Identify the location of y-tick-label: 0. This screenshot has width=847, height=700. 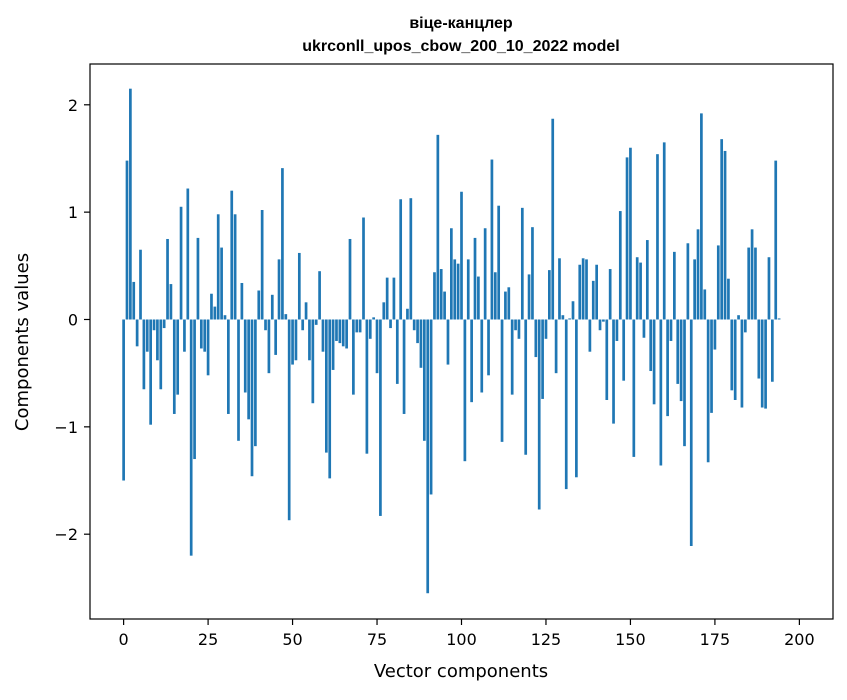
(73, 319).